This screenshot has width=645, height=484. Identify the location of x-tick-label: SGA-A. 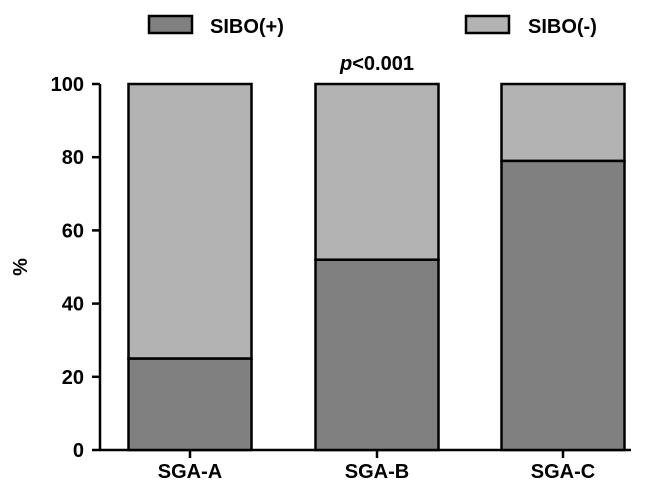
(190, 472).